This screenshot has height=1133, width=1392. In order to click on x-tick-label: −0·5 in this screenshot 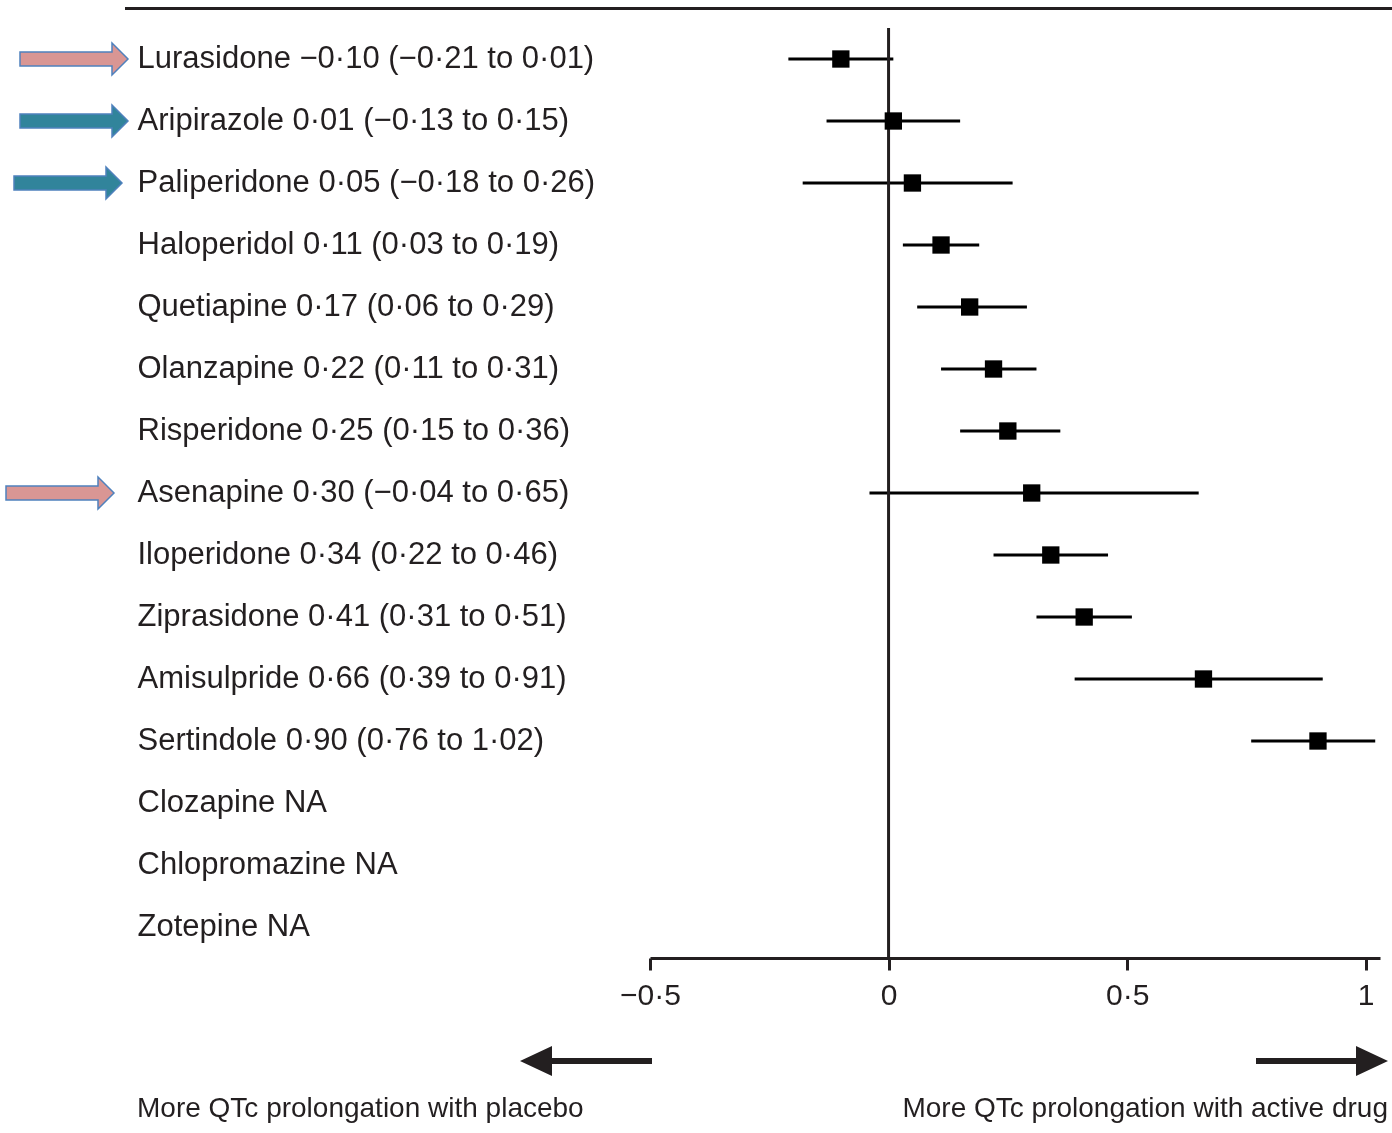, I will do `click(650, 994)`.